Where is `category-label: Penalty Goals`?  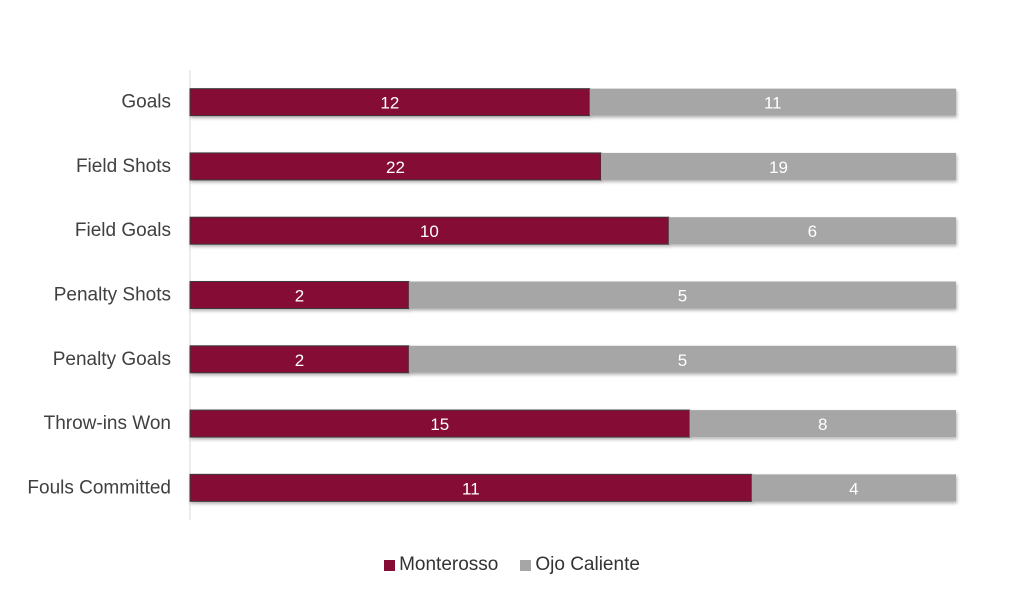 category-label: Penalty Goals is located at coordinates (112, 359).